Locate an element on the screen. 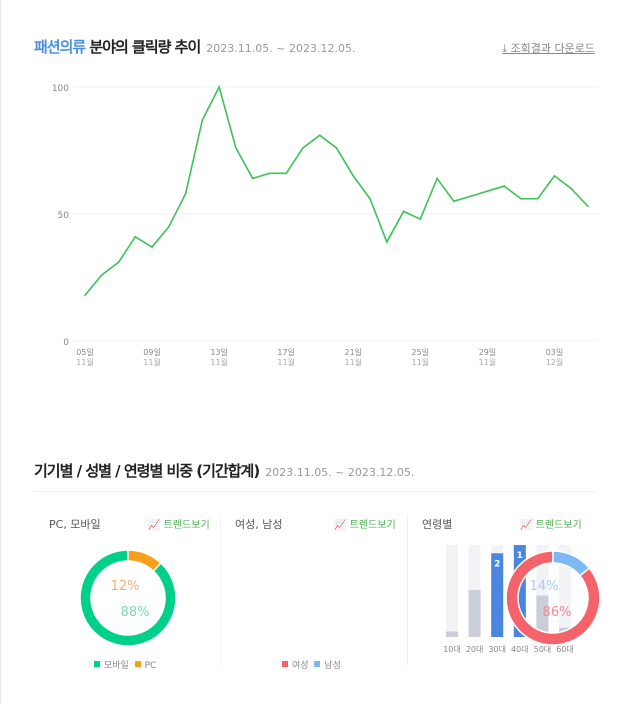 Image resolution: width=625 pixels, height=704 pixels. date-range: 2023.11.05. ~ 2023.12.05. is located at coordinates (281, 48).